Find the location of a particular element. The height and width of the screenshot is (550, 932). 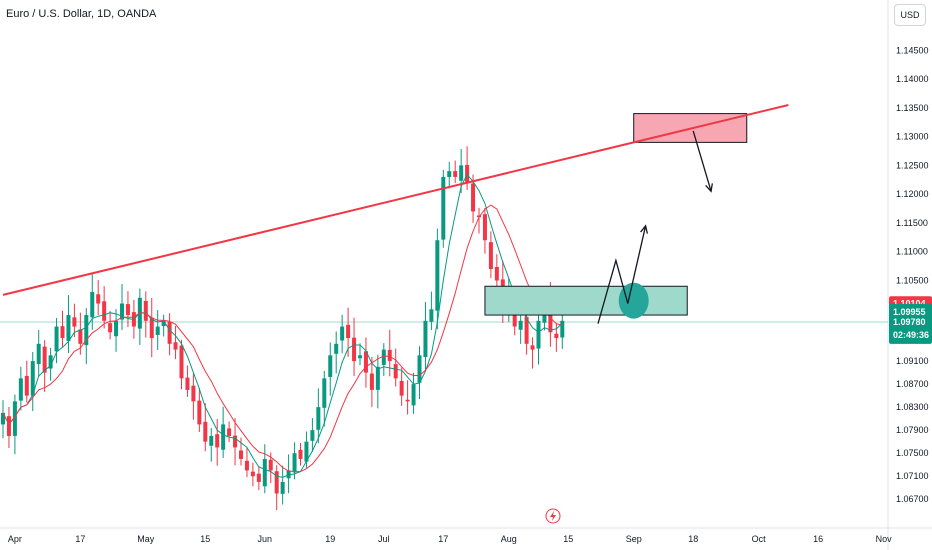

support-zone is located at coordinates (586, 300).